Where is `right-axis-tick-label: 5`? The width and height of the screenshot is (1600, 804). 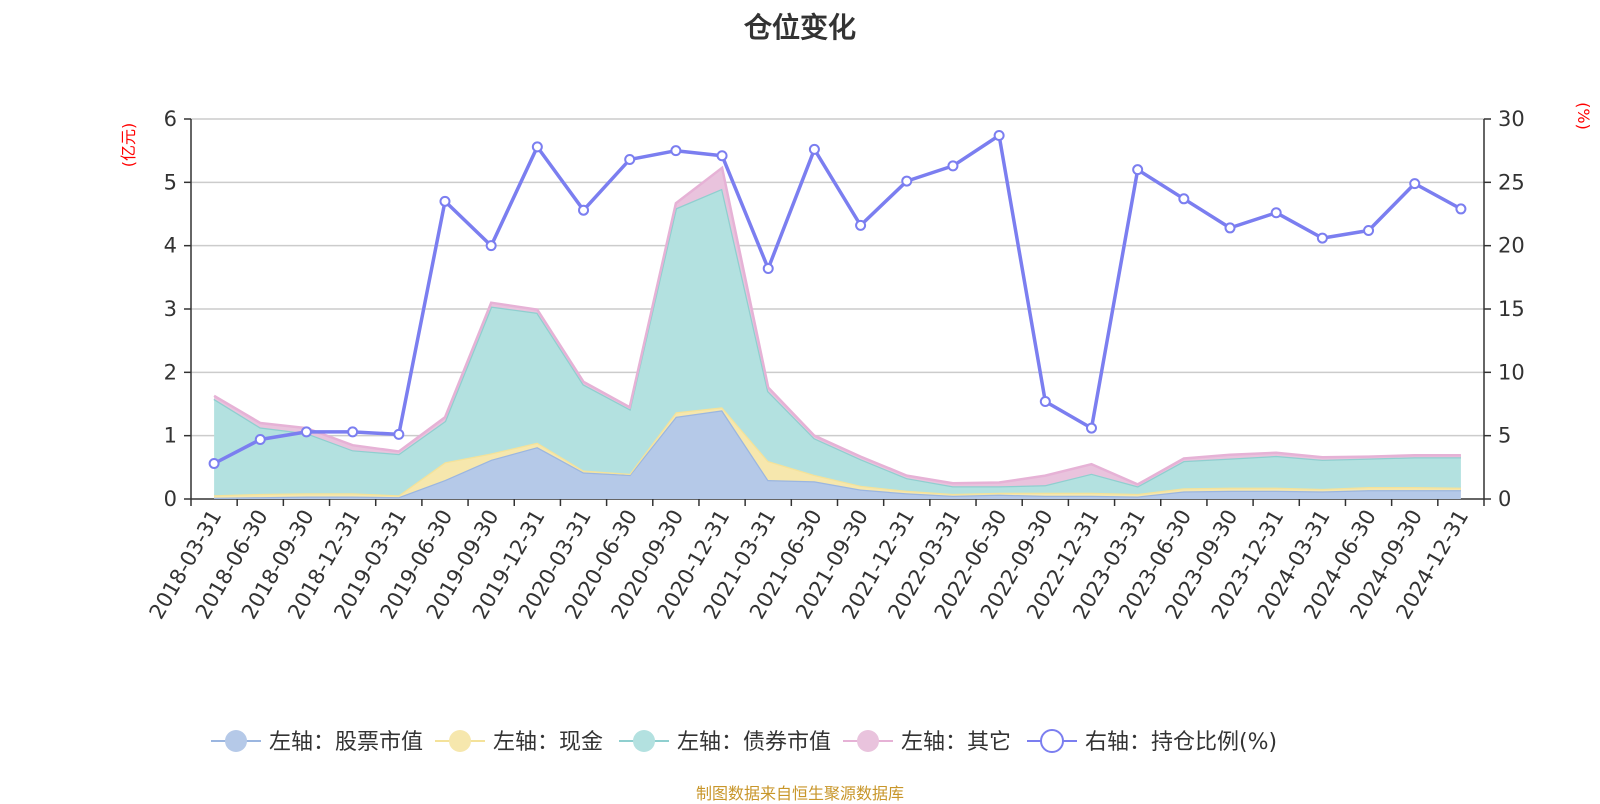
right-axis-tick-label: 5 is located at coordinates (1504, 436).